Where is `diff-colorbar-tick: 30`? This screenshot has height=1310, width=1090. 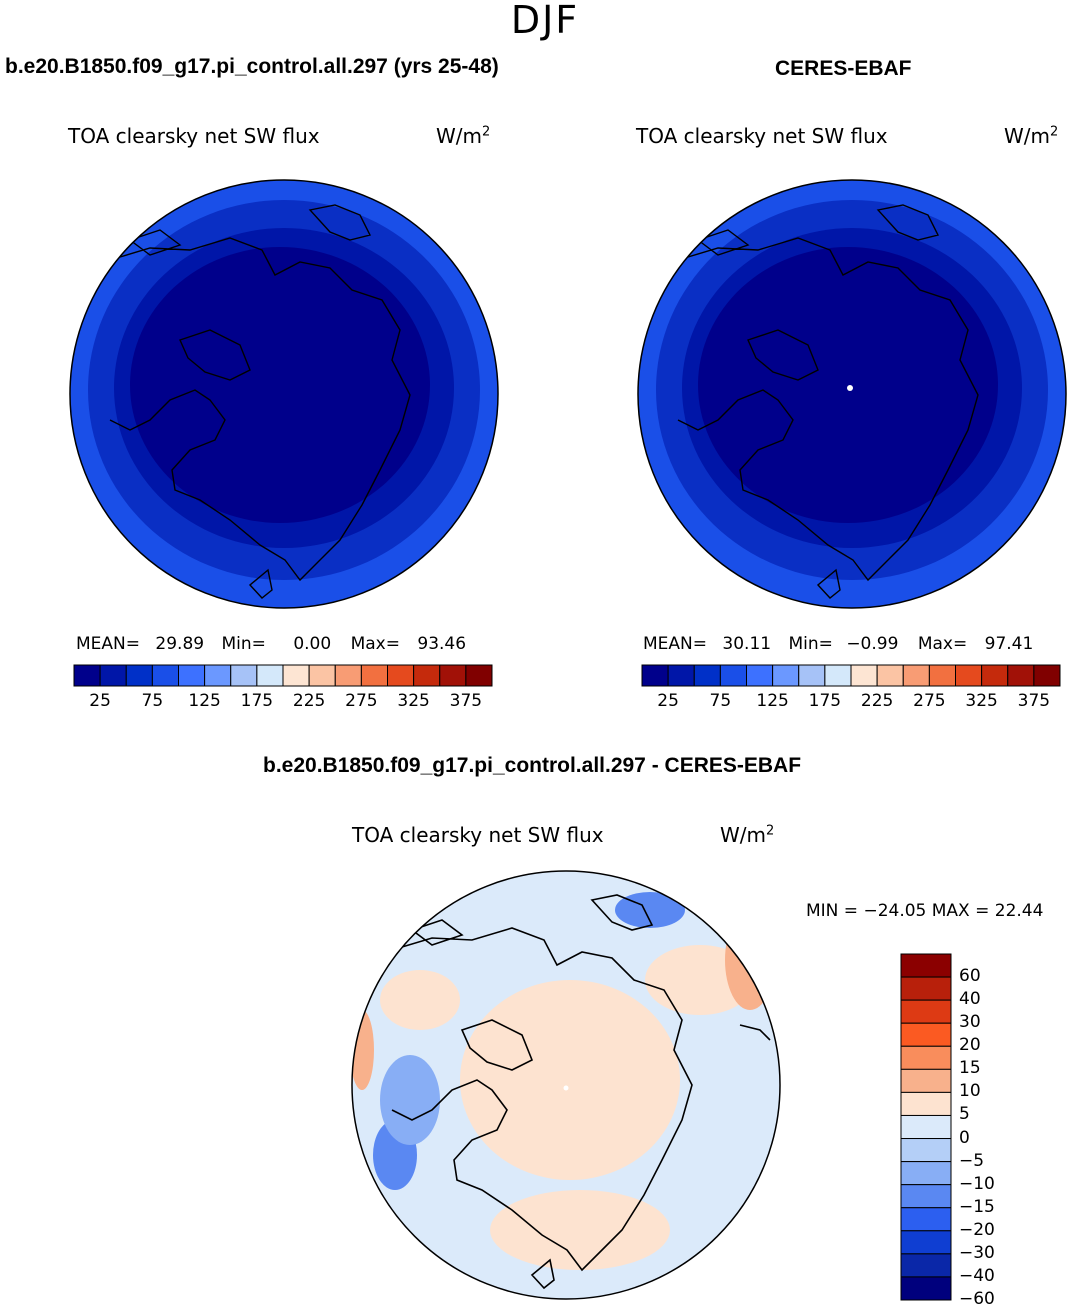
diff-colorbar-tick: 30 is located at coordinates (970, 1022).